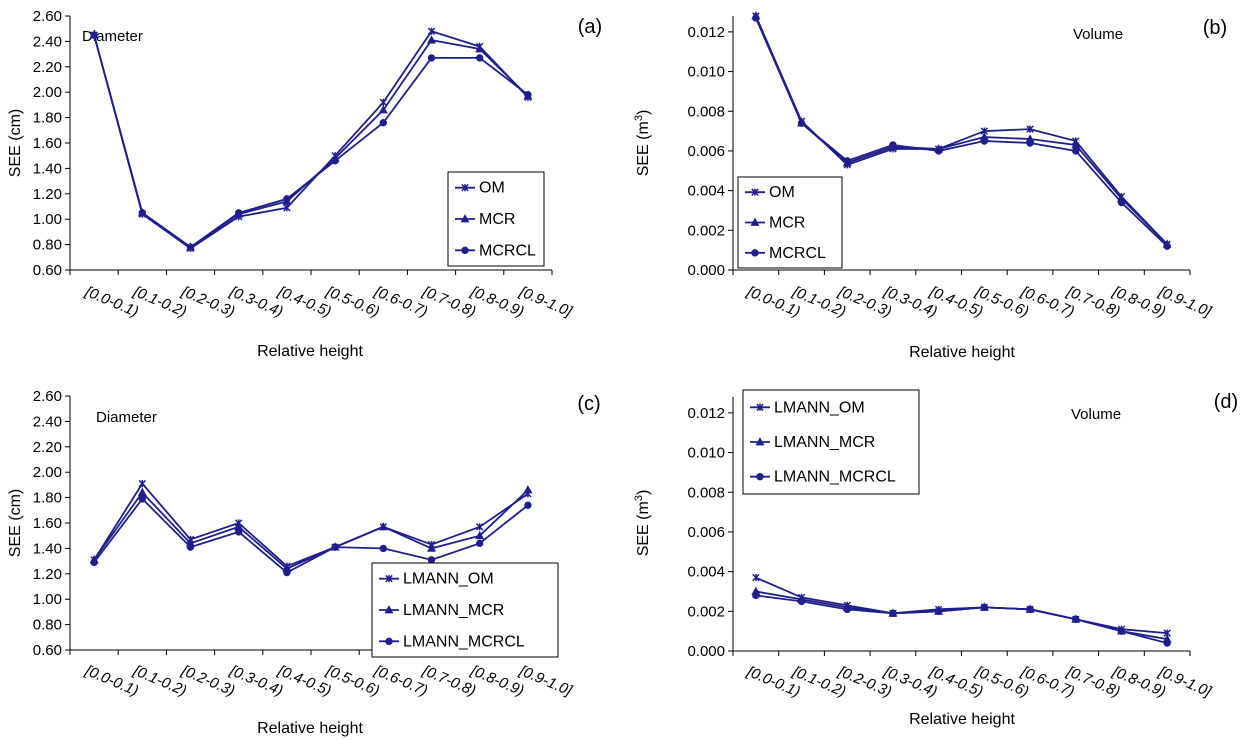 This screenshot has height=740, width=1249. I want to click on y-tick-label: 1.80, so click(47, 498).